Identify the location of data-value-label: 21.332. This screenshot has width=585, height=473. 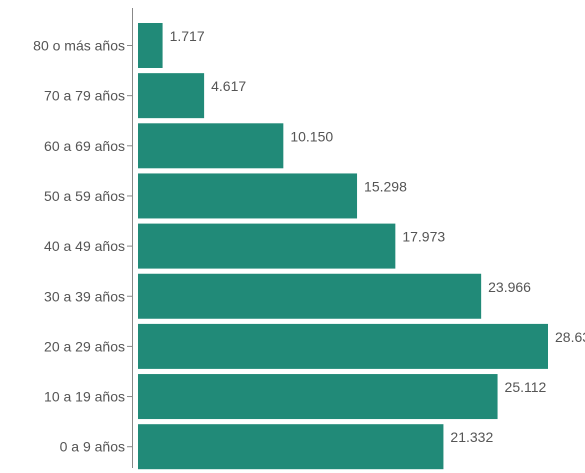
(471, 437).